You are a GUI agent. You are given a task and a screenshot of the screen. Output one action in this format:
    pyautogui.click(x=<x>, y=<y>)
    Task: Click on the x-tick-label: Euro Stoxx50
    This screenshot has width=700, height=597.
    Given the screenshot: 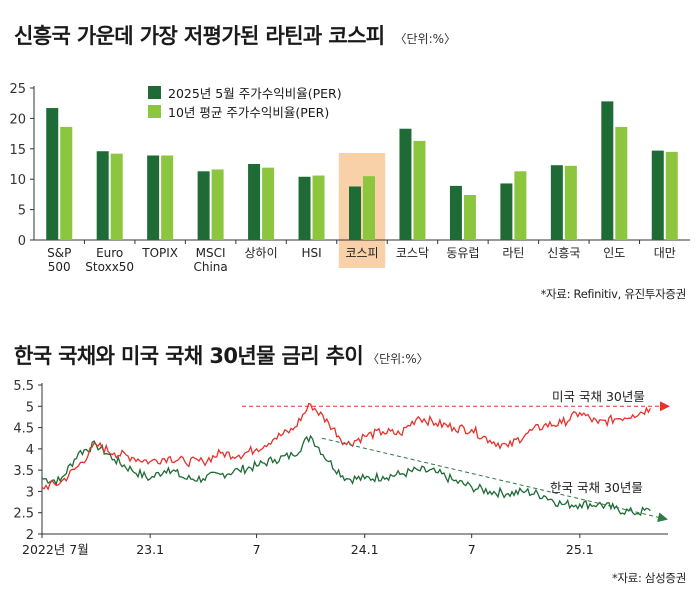 What is the action you would take?
    pyautogui.click(x=109, y=260)
    